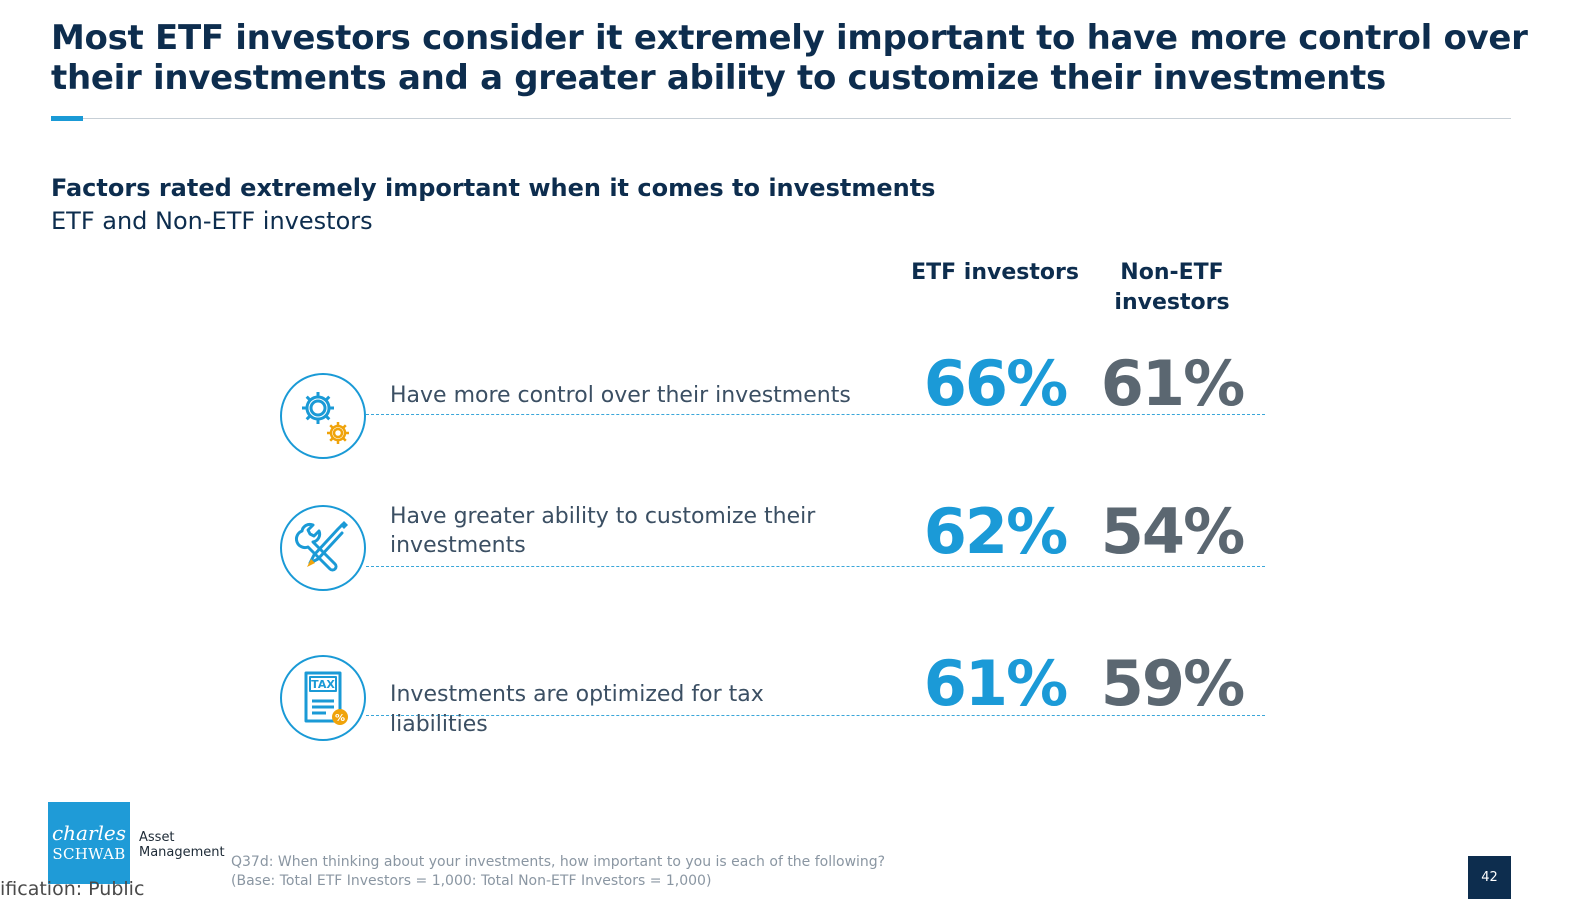 Image resolution: width=1587 pixels, height=920 pixels. I want to click on logo-am-line2: Management, so click(182, 852).